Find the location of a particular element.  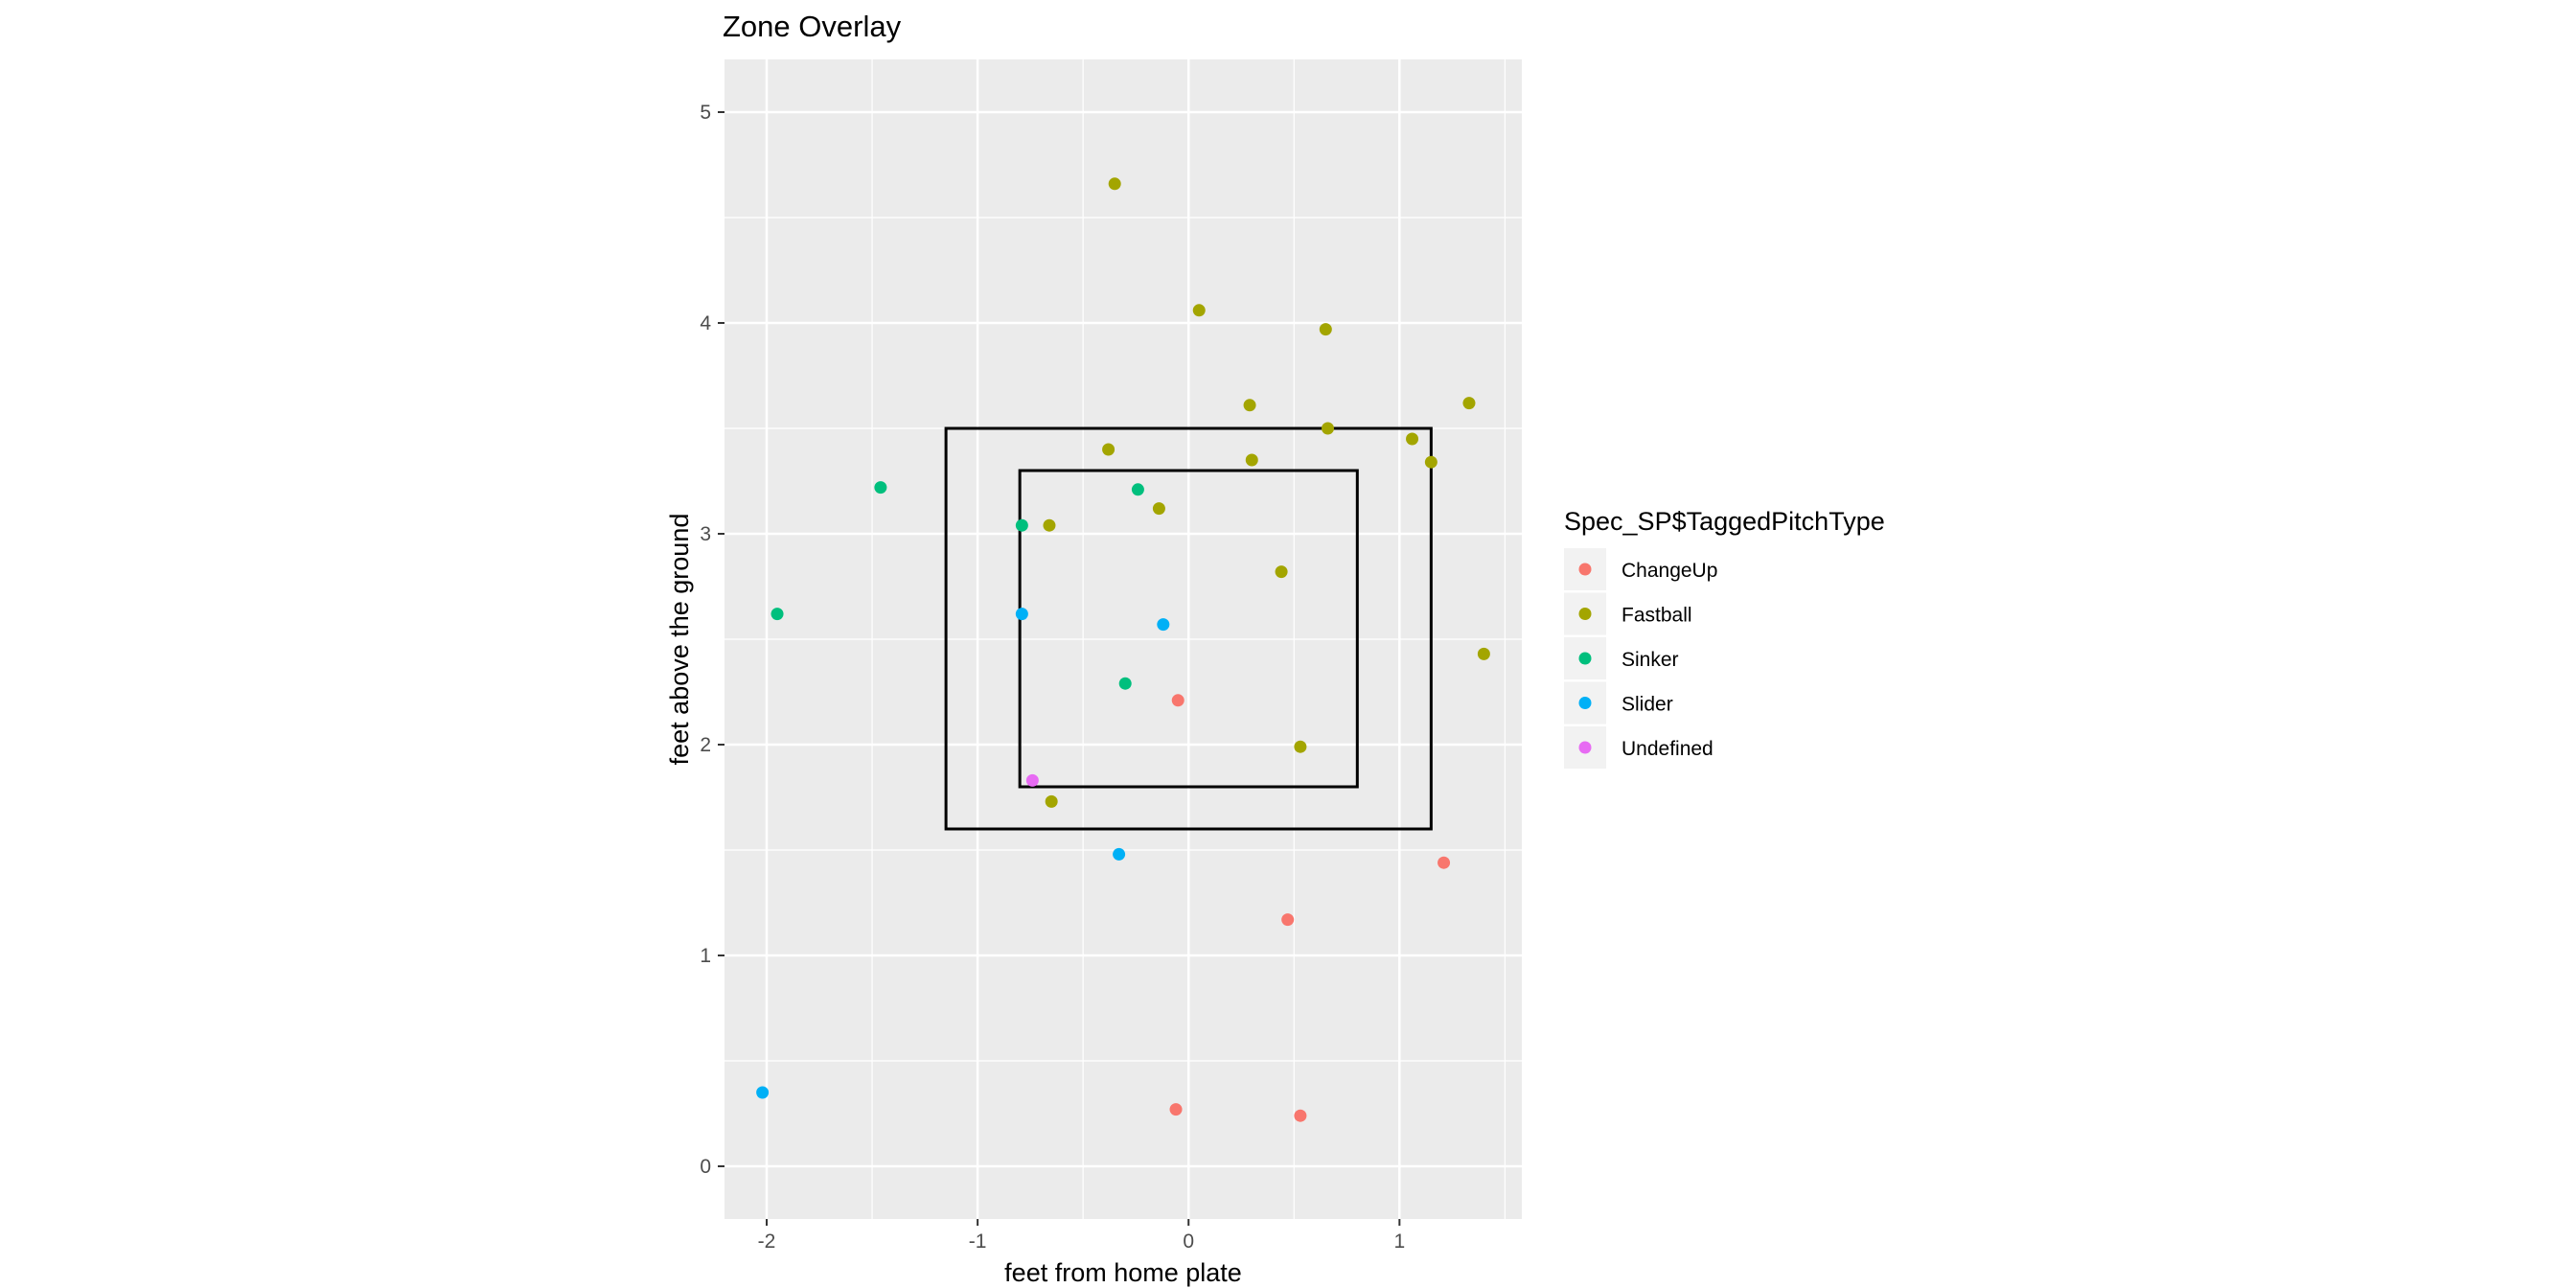

outer-zone-rect is located at coordinates (1188, 628).